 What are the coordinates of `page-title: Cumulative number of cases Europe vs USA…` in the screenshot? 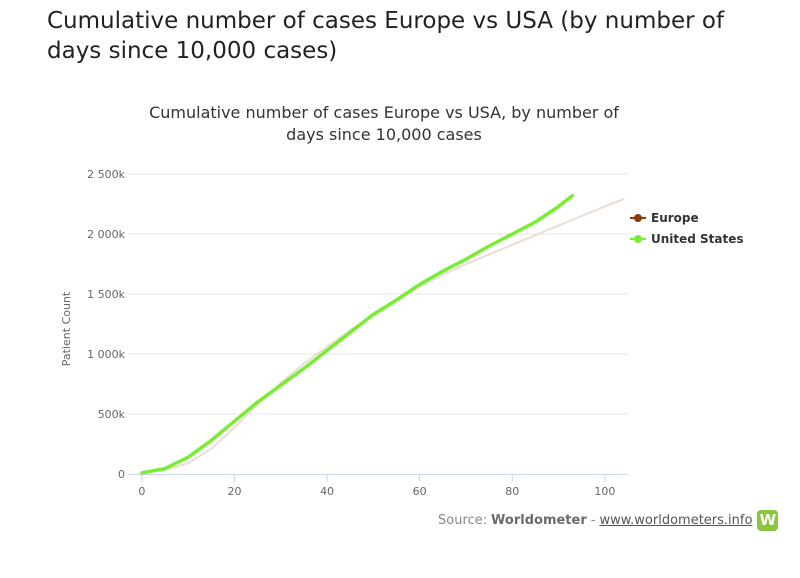 It's located at (386, 36).